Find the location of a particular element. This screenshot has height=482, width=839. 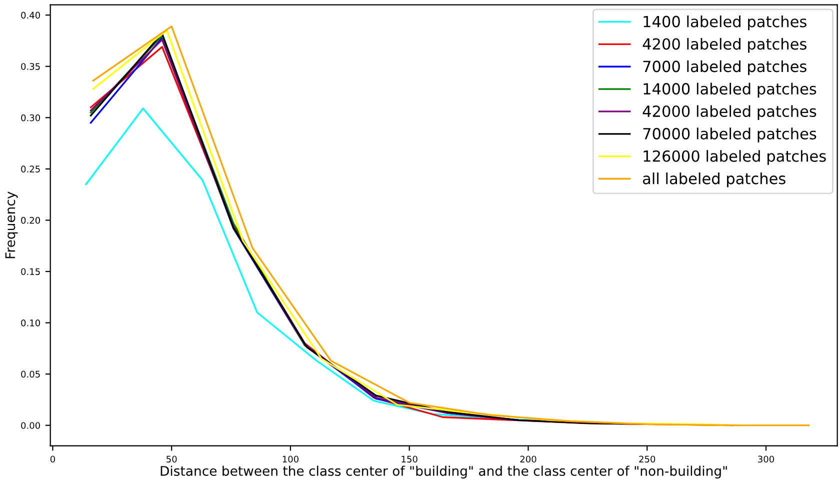

legend-label: 14000 labeled patches is located at coordinates (730, 90).